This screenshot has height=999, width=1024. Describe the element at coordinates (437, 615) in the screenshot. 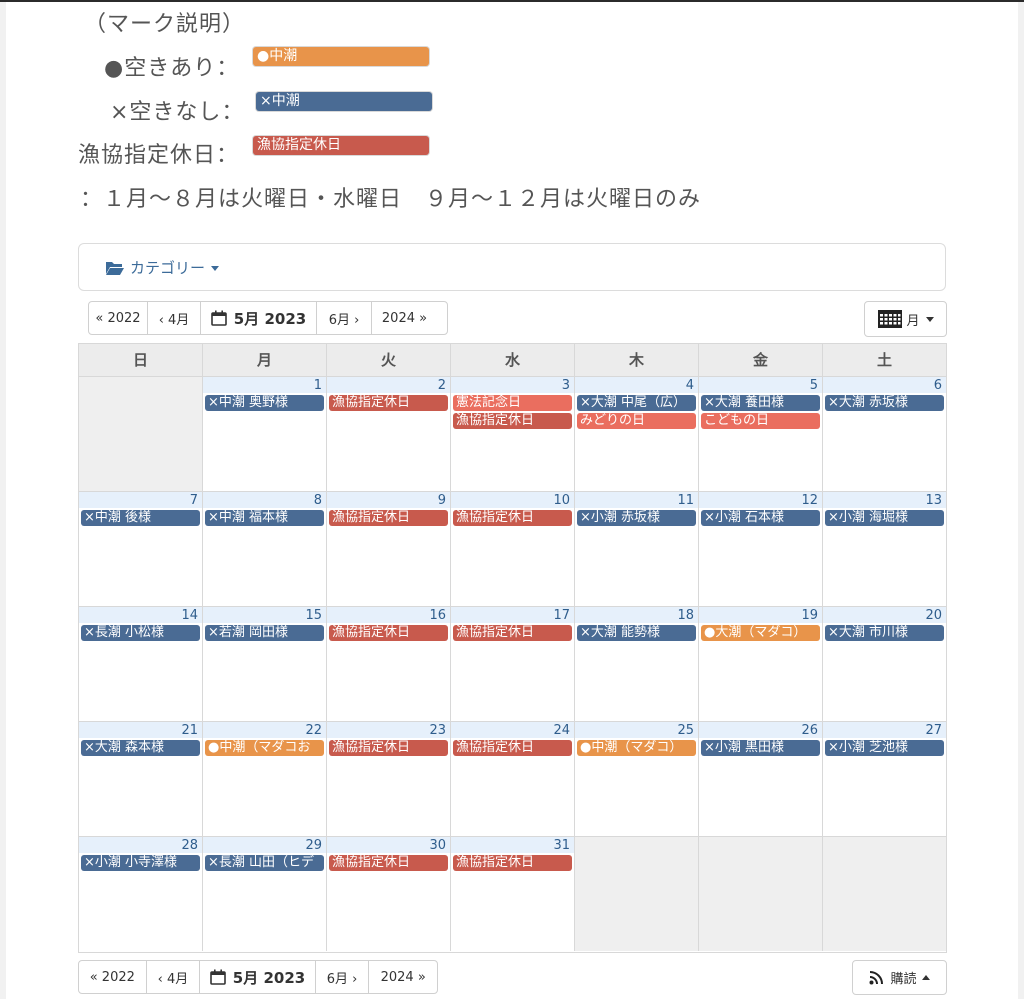

I see `day-number: 16` at that location.